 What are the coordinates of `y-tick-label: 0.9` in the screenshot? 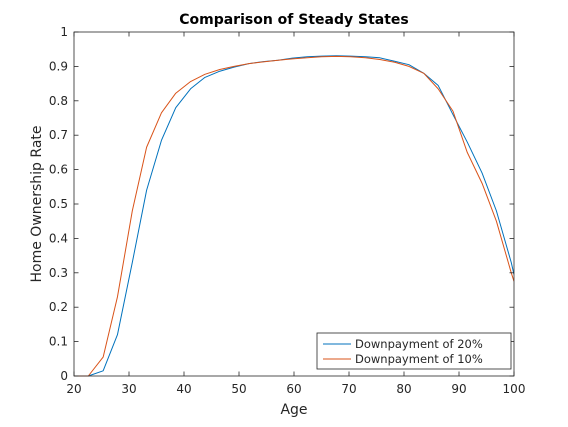 It's located at (58, 66).